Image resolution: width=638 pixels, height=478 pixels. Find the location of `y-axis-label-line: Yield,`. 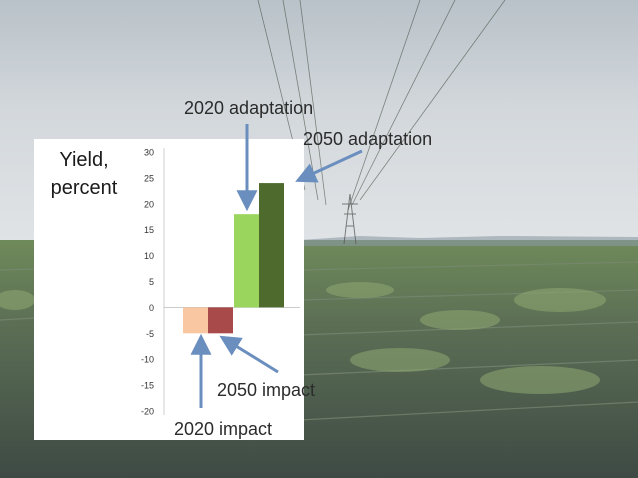

y-axis-label-line: Yield, is located at coordinates (84, 160).